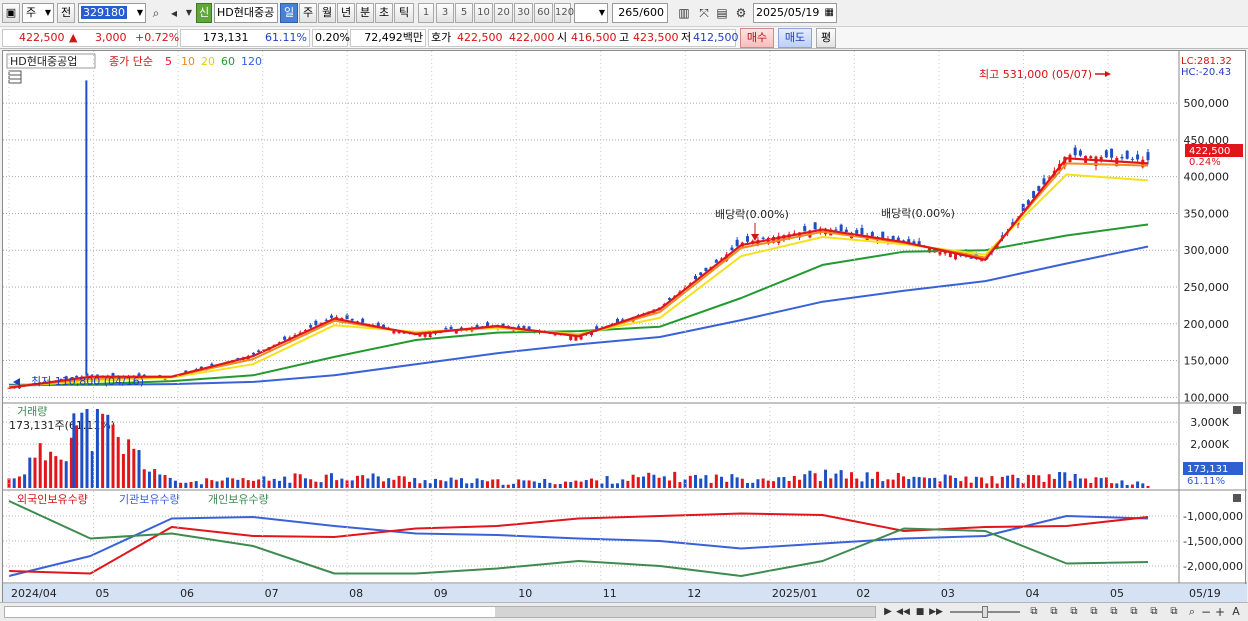  Describe the element at coordinates (346, 13) in the screenshot. I see `period-year-button: 년` at that location.